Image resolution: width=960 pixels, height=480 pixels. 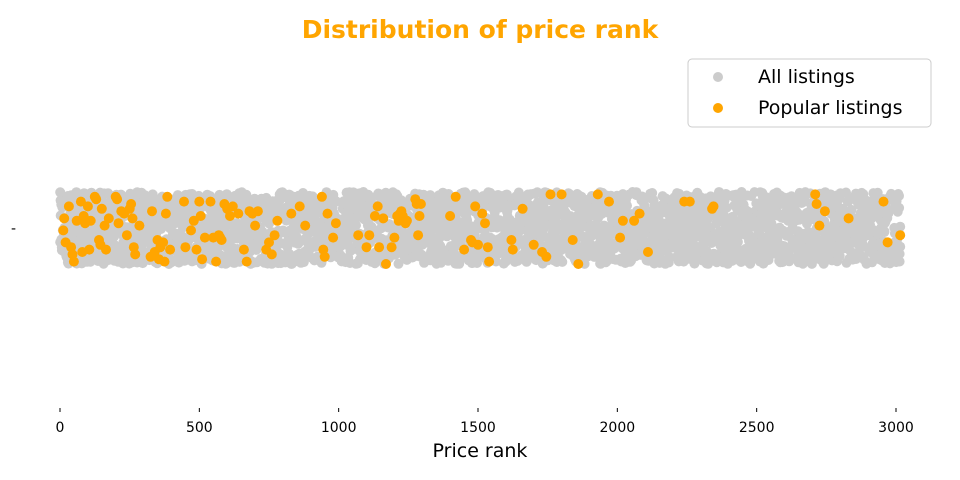 I want to click on legend-frame, so click(x=809, y=93).